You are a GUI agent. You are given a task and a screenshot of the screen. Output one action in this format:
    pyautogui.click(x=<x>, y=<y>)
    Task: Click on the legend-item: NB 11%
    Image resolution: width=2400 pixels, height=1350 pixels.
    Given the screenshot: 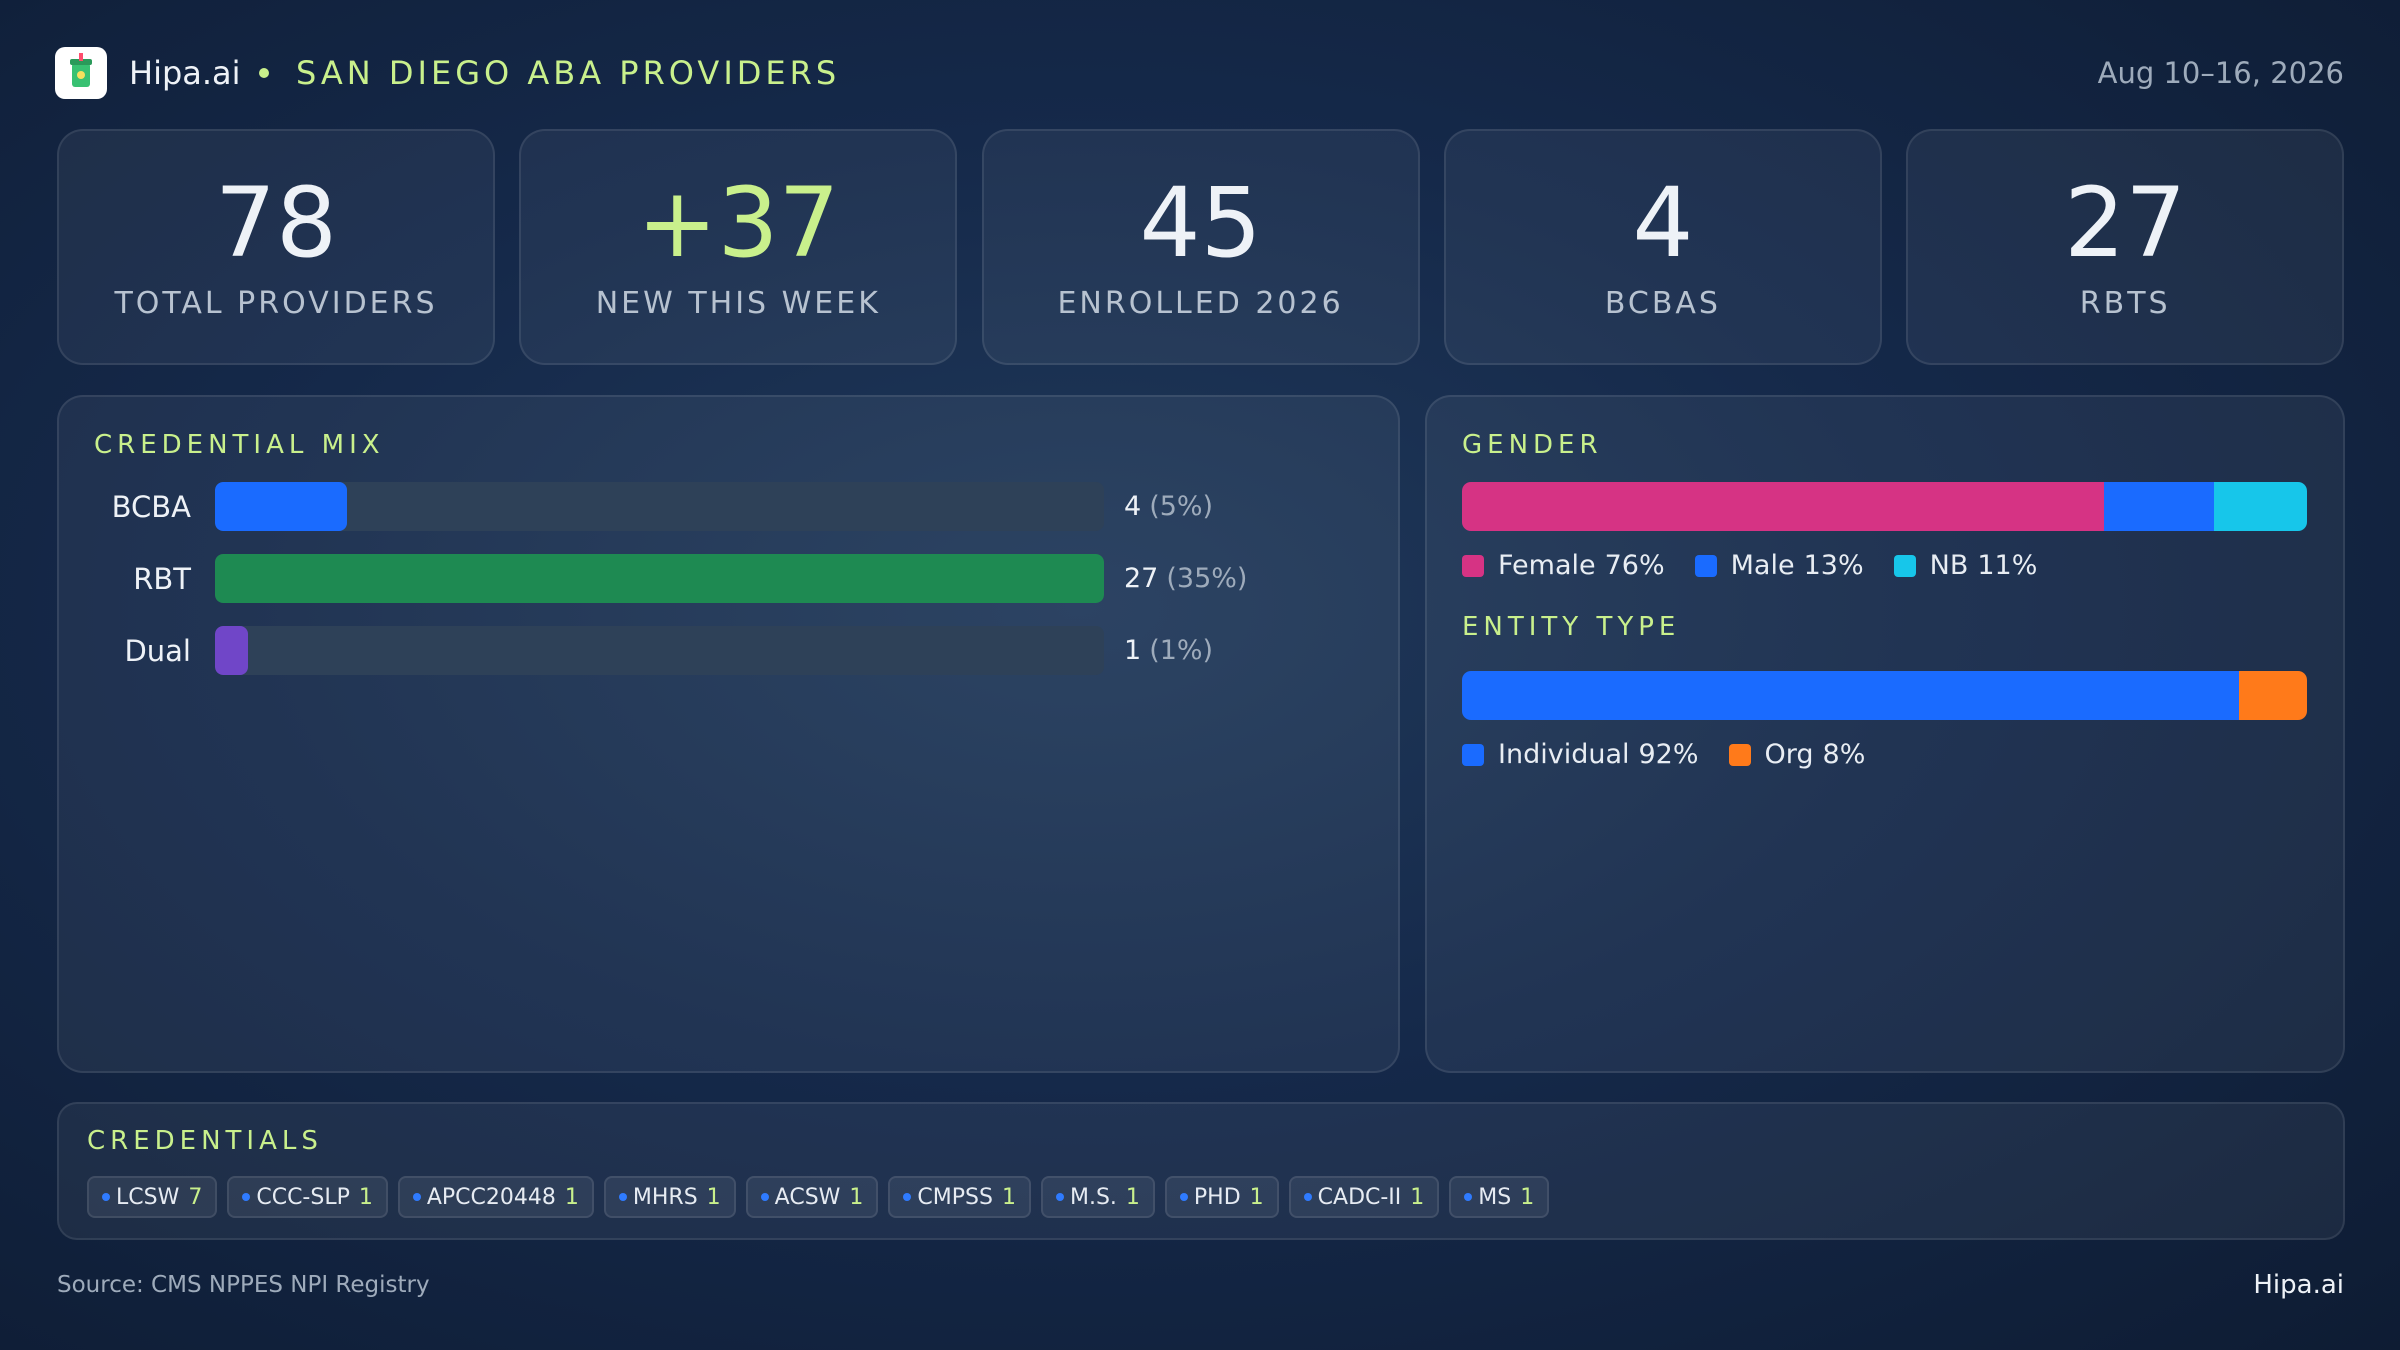 What is the action you would take?
    pyautogui.click(x=1965, y=565)
    